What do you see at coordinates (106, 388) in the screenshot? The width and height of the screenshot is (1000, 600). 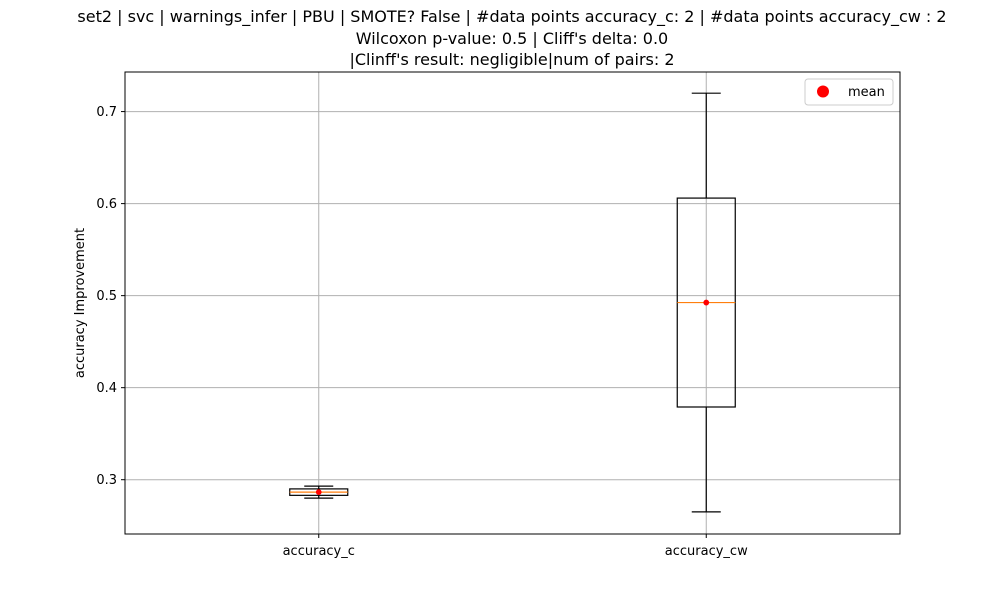 I see `y-tick-label: 0.4` at bounding box center [106, 388].